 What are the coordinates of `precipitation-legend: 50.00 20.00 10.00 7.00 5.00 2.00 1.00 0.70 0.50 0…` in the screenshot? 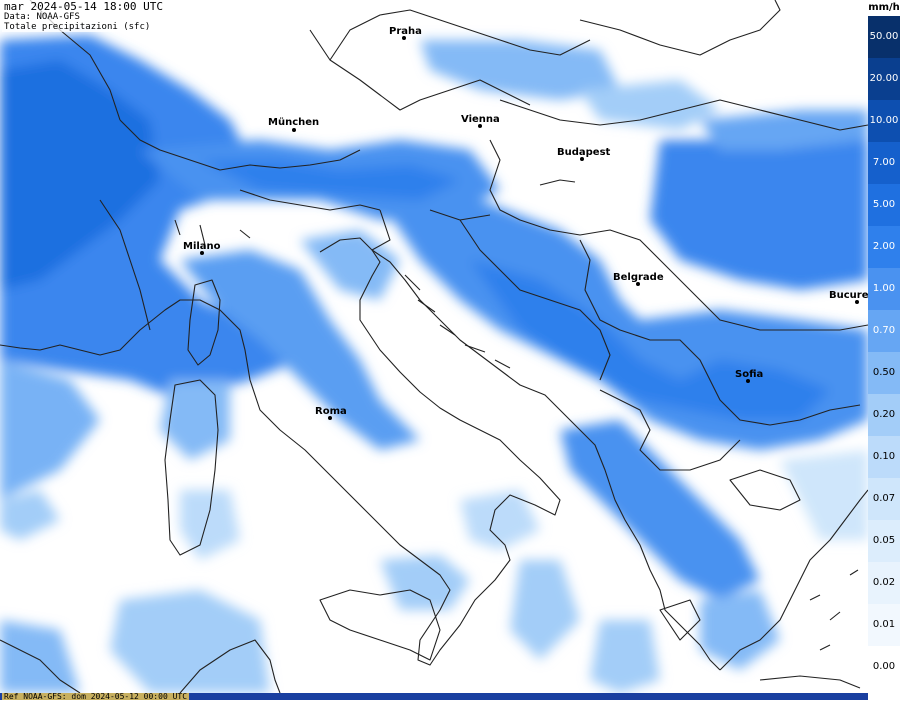 It's located at (884, 350).